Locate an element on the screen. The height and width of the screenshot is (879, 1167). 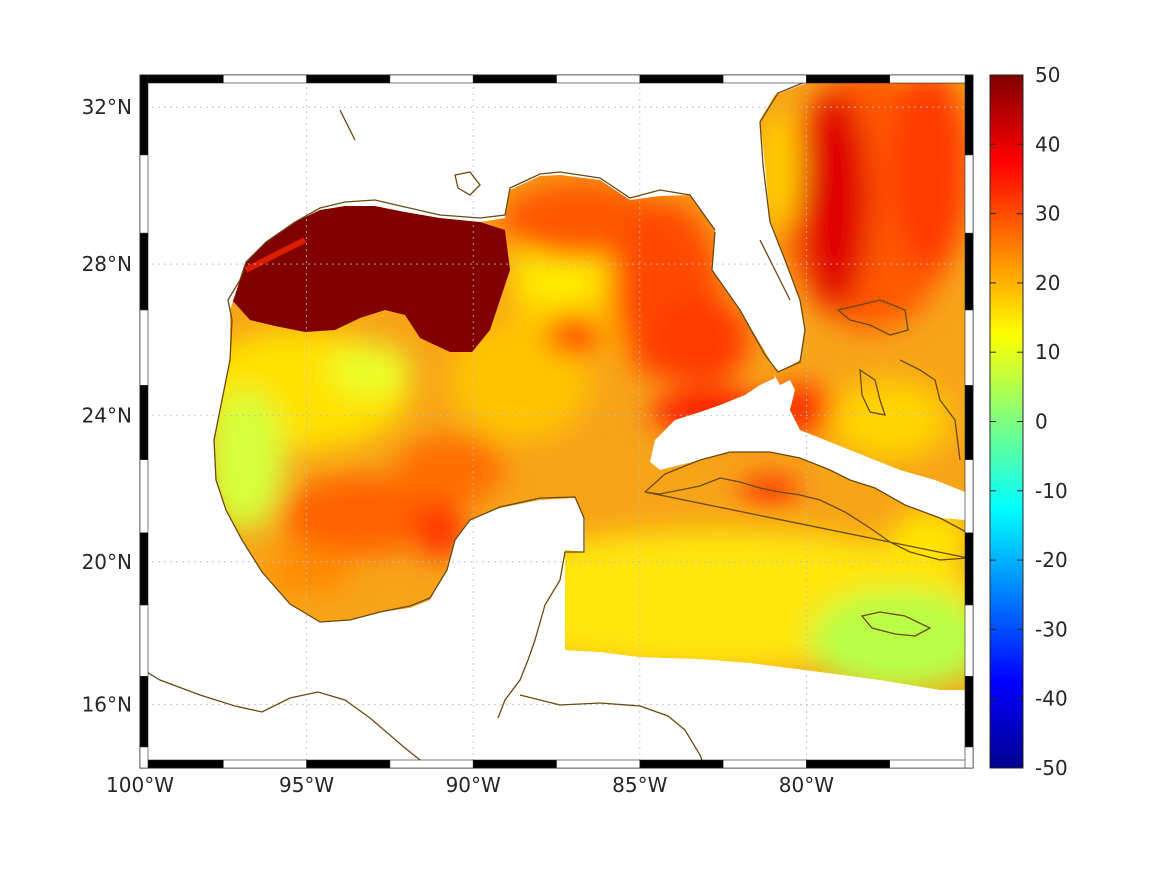
colorbar-tick-label: -50 is located at coordinates (1051, 768).